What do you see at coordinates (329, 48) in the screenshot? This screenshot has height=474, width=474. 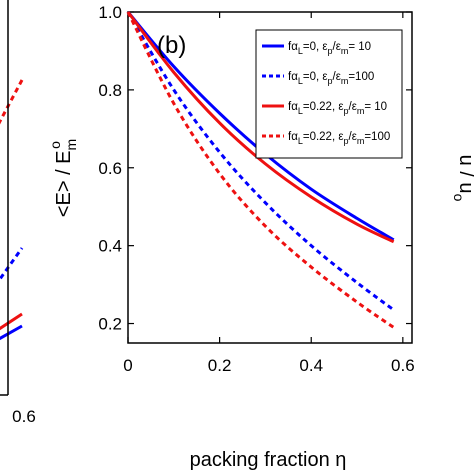 I see `legend-entry-1: fαL=0, εp/εm= 10` at bounding box center [329, 48].